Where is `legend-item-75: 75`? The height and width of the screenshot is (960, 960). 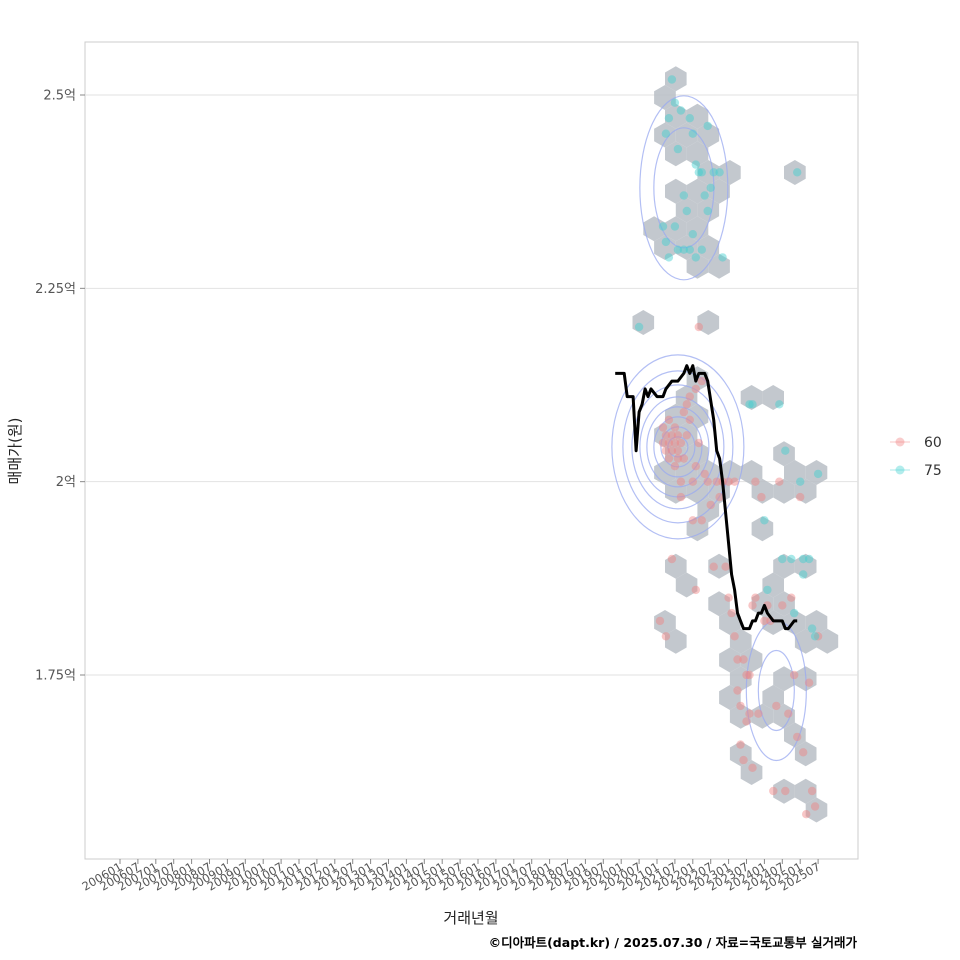
legend-item-75: 75 is located at coordinates (916, 471).